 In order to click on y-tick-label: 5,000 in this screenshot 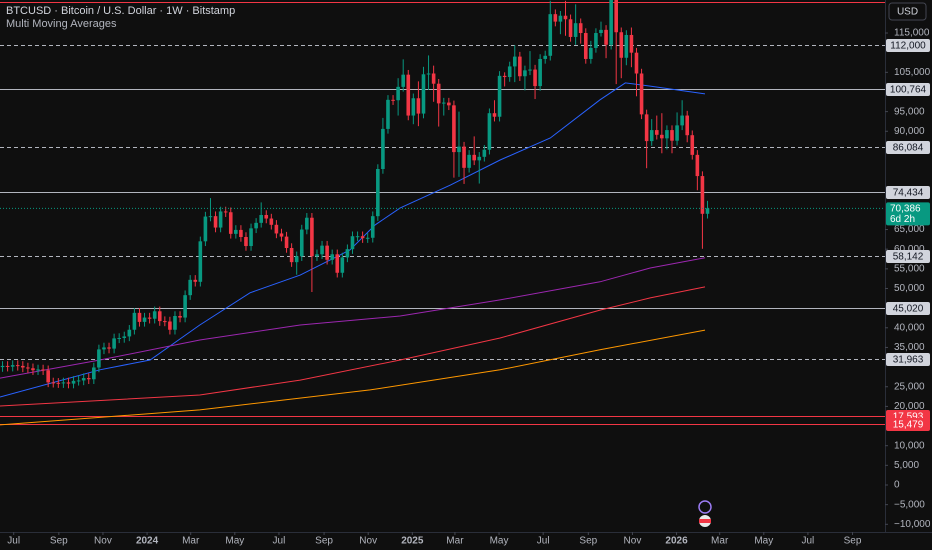, I will do `click(906, 465)`.